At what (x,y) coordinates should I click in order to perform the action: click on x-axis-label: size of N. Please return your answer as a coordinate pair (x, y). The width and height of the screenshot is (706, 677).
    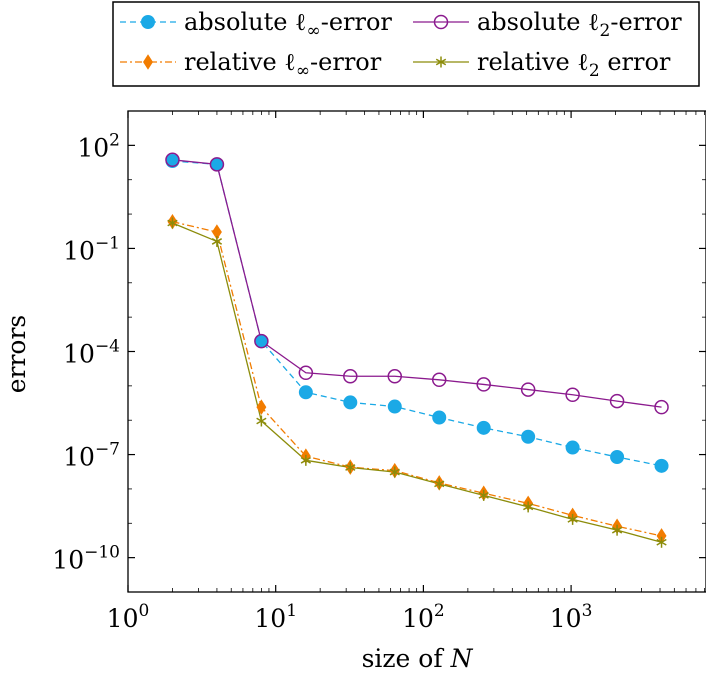
    Looking at the image, I should click on (418, 658).